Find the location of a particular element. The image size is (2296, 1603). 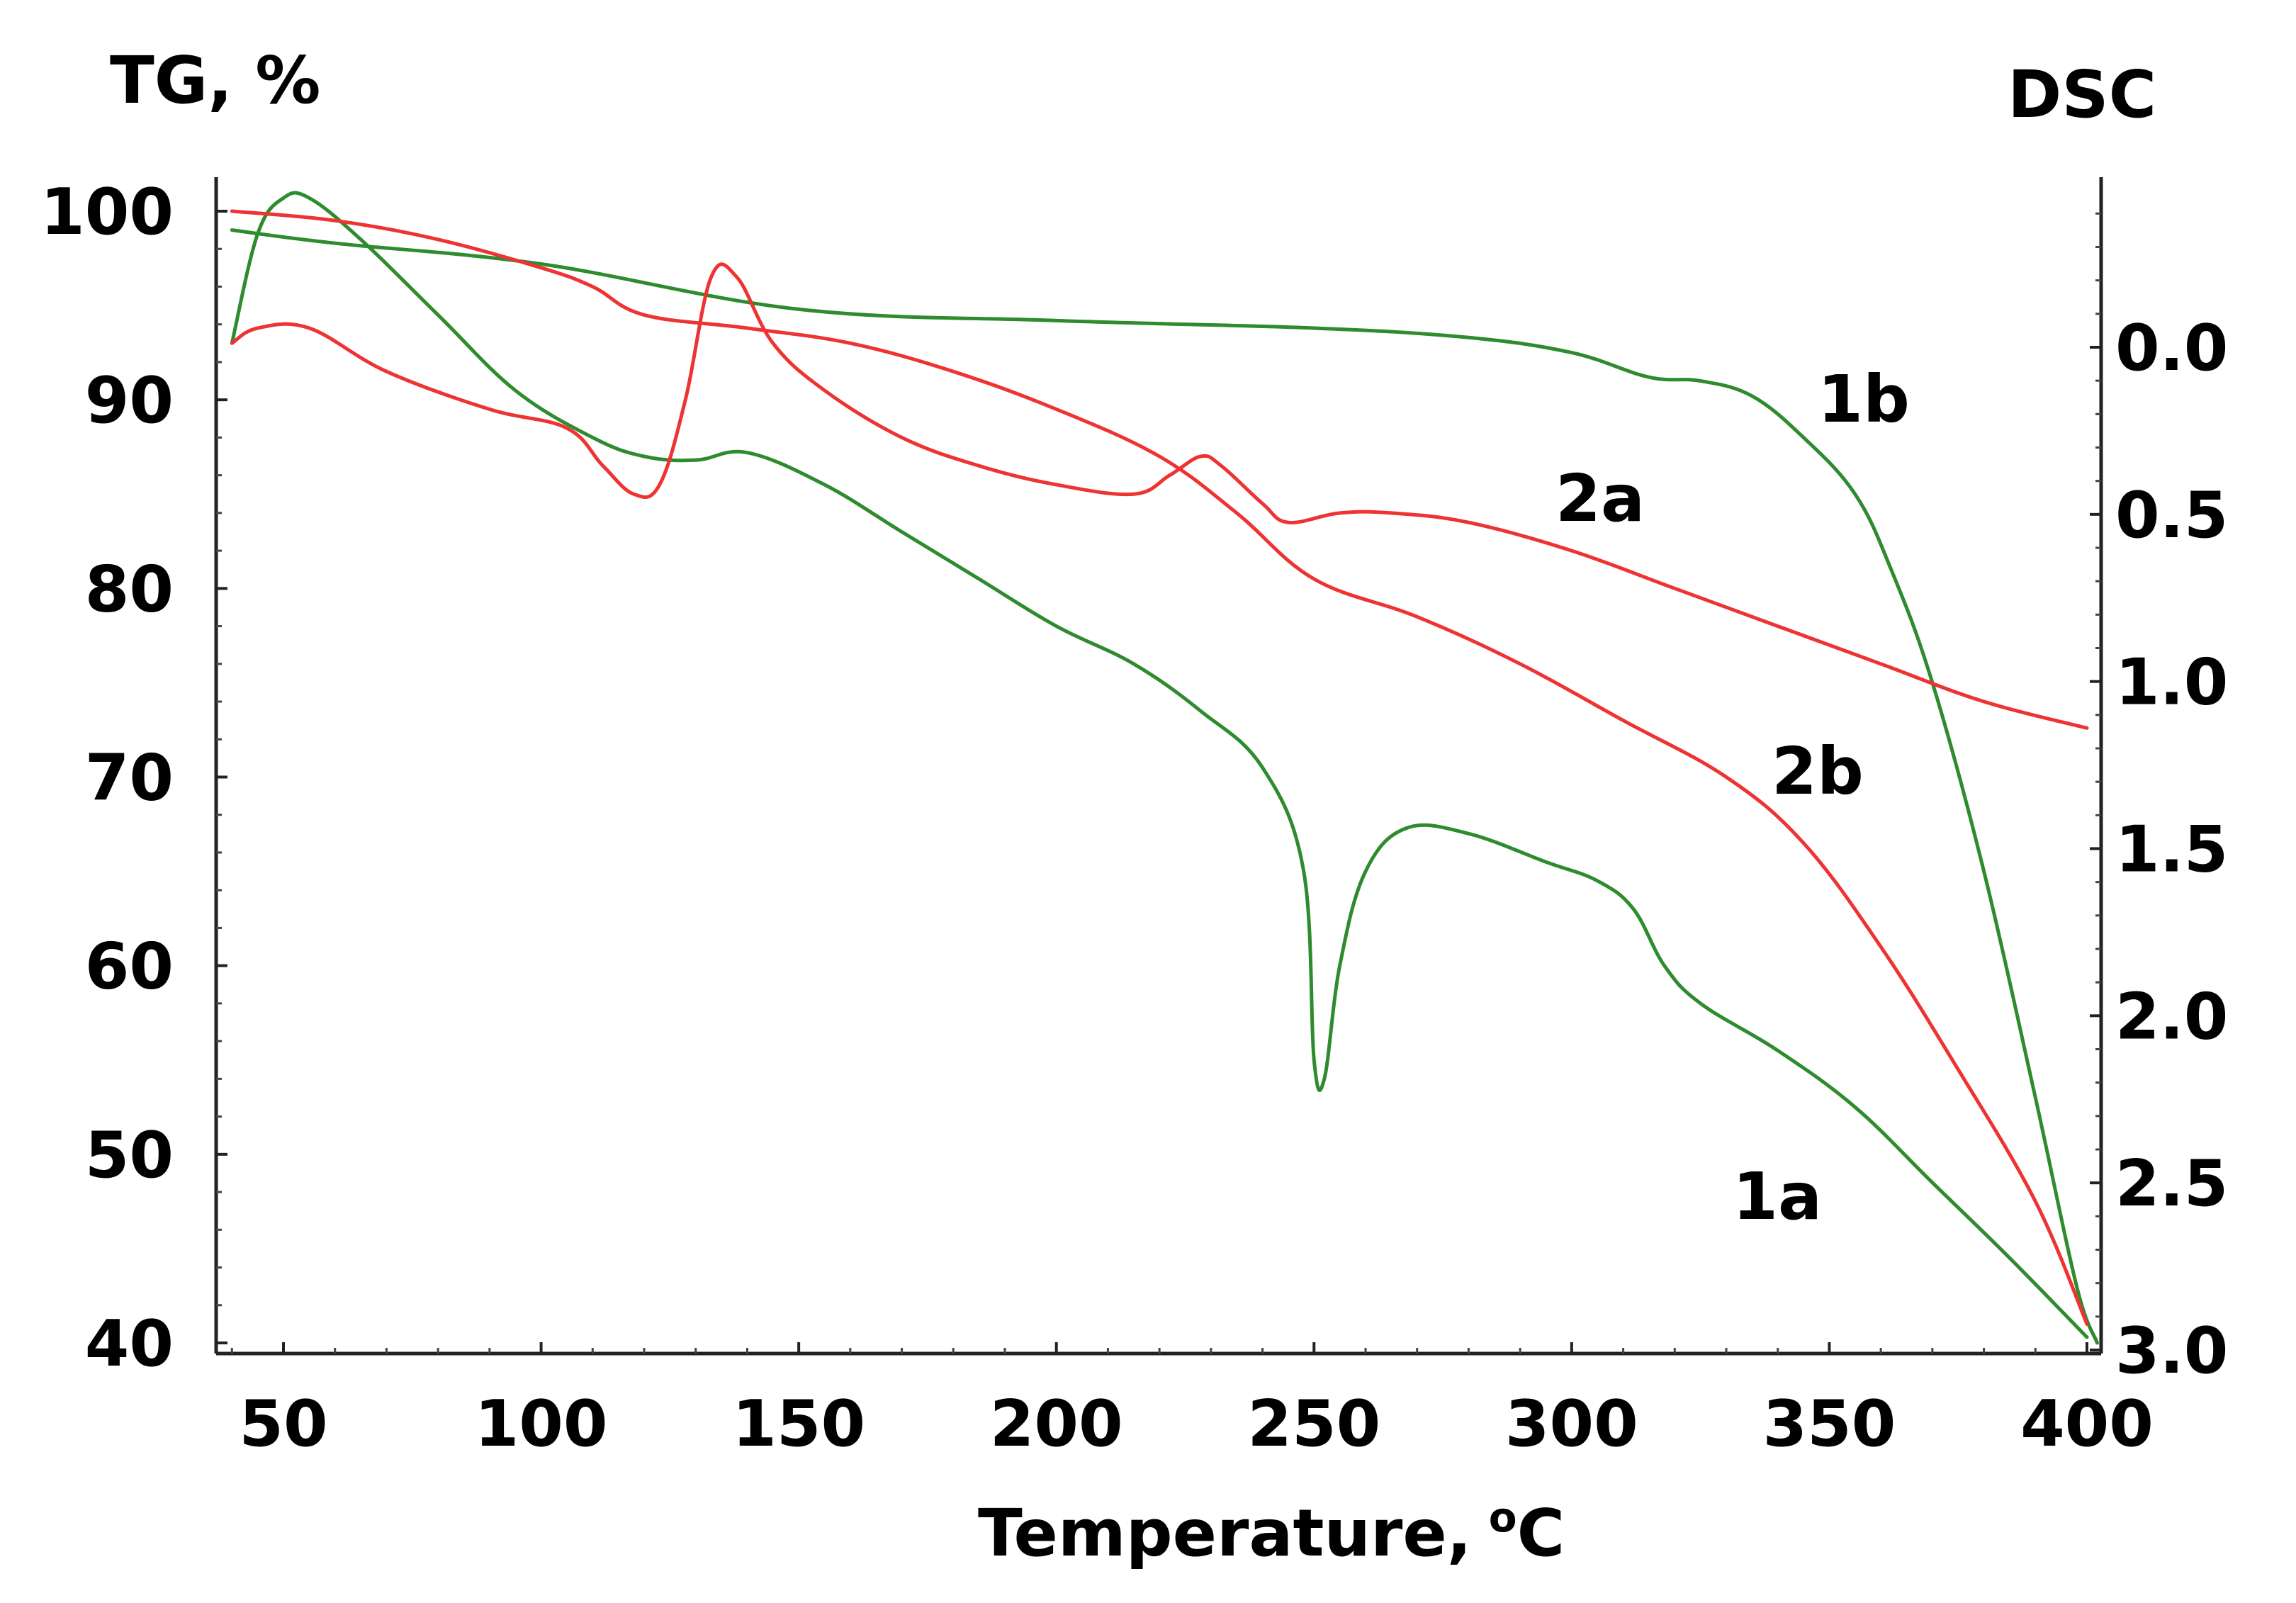

x-tick-label: 300 is located at coordinates (1571, 1424).